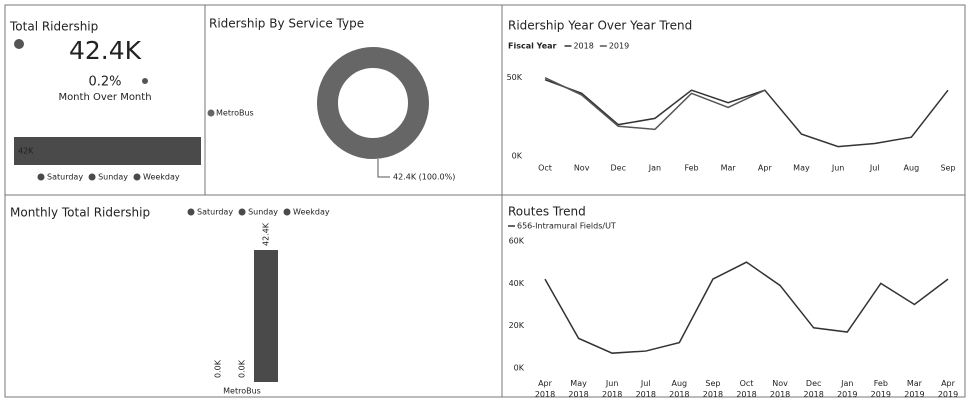  What do you see at coordinates (424, 177) in the screenshot?
I see `slice-label: 42.4K (100.0%)` at bounding box center [424, 177].